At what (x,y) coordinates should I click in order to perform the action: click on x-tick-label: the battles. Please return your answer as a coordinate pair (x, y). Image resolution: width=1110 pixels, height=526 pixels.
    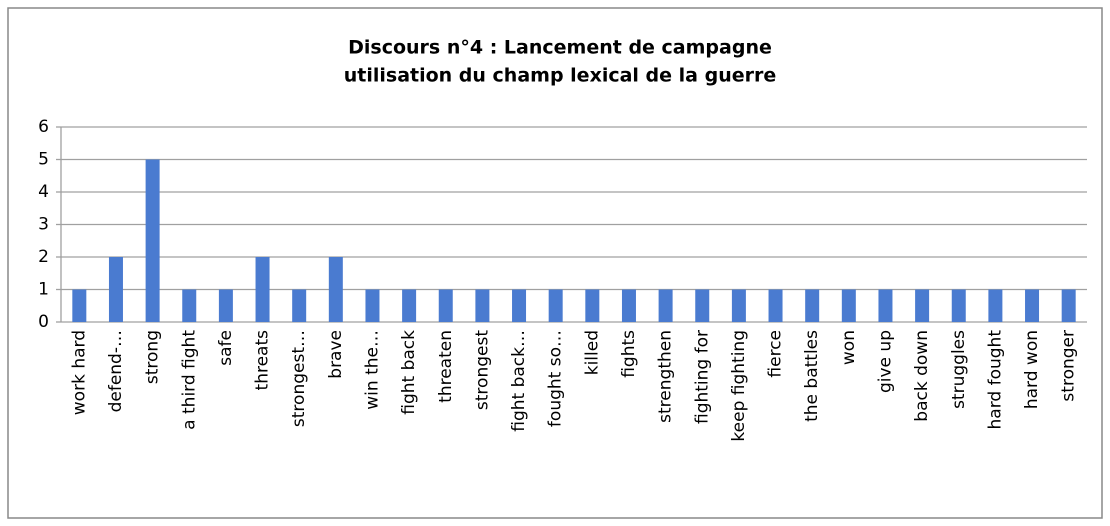
    Looking at the image, I should click on (812, 376).